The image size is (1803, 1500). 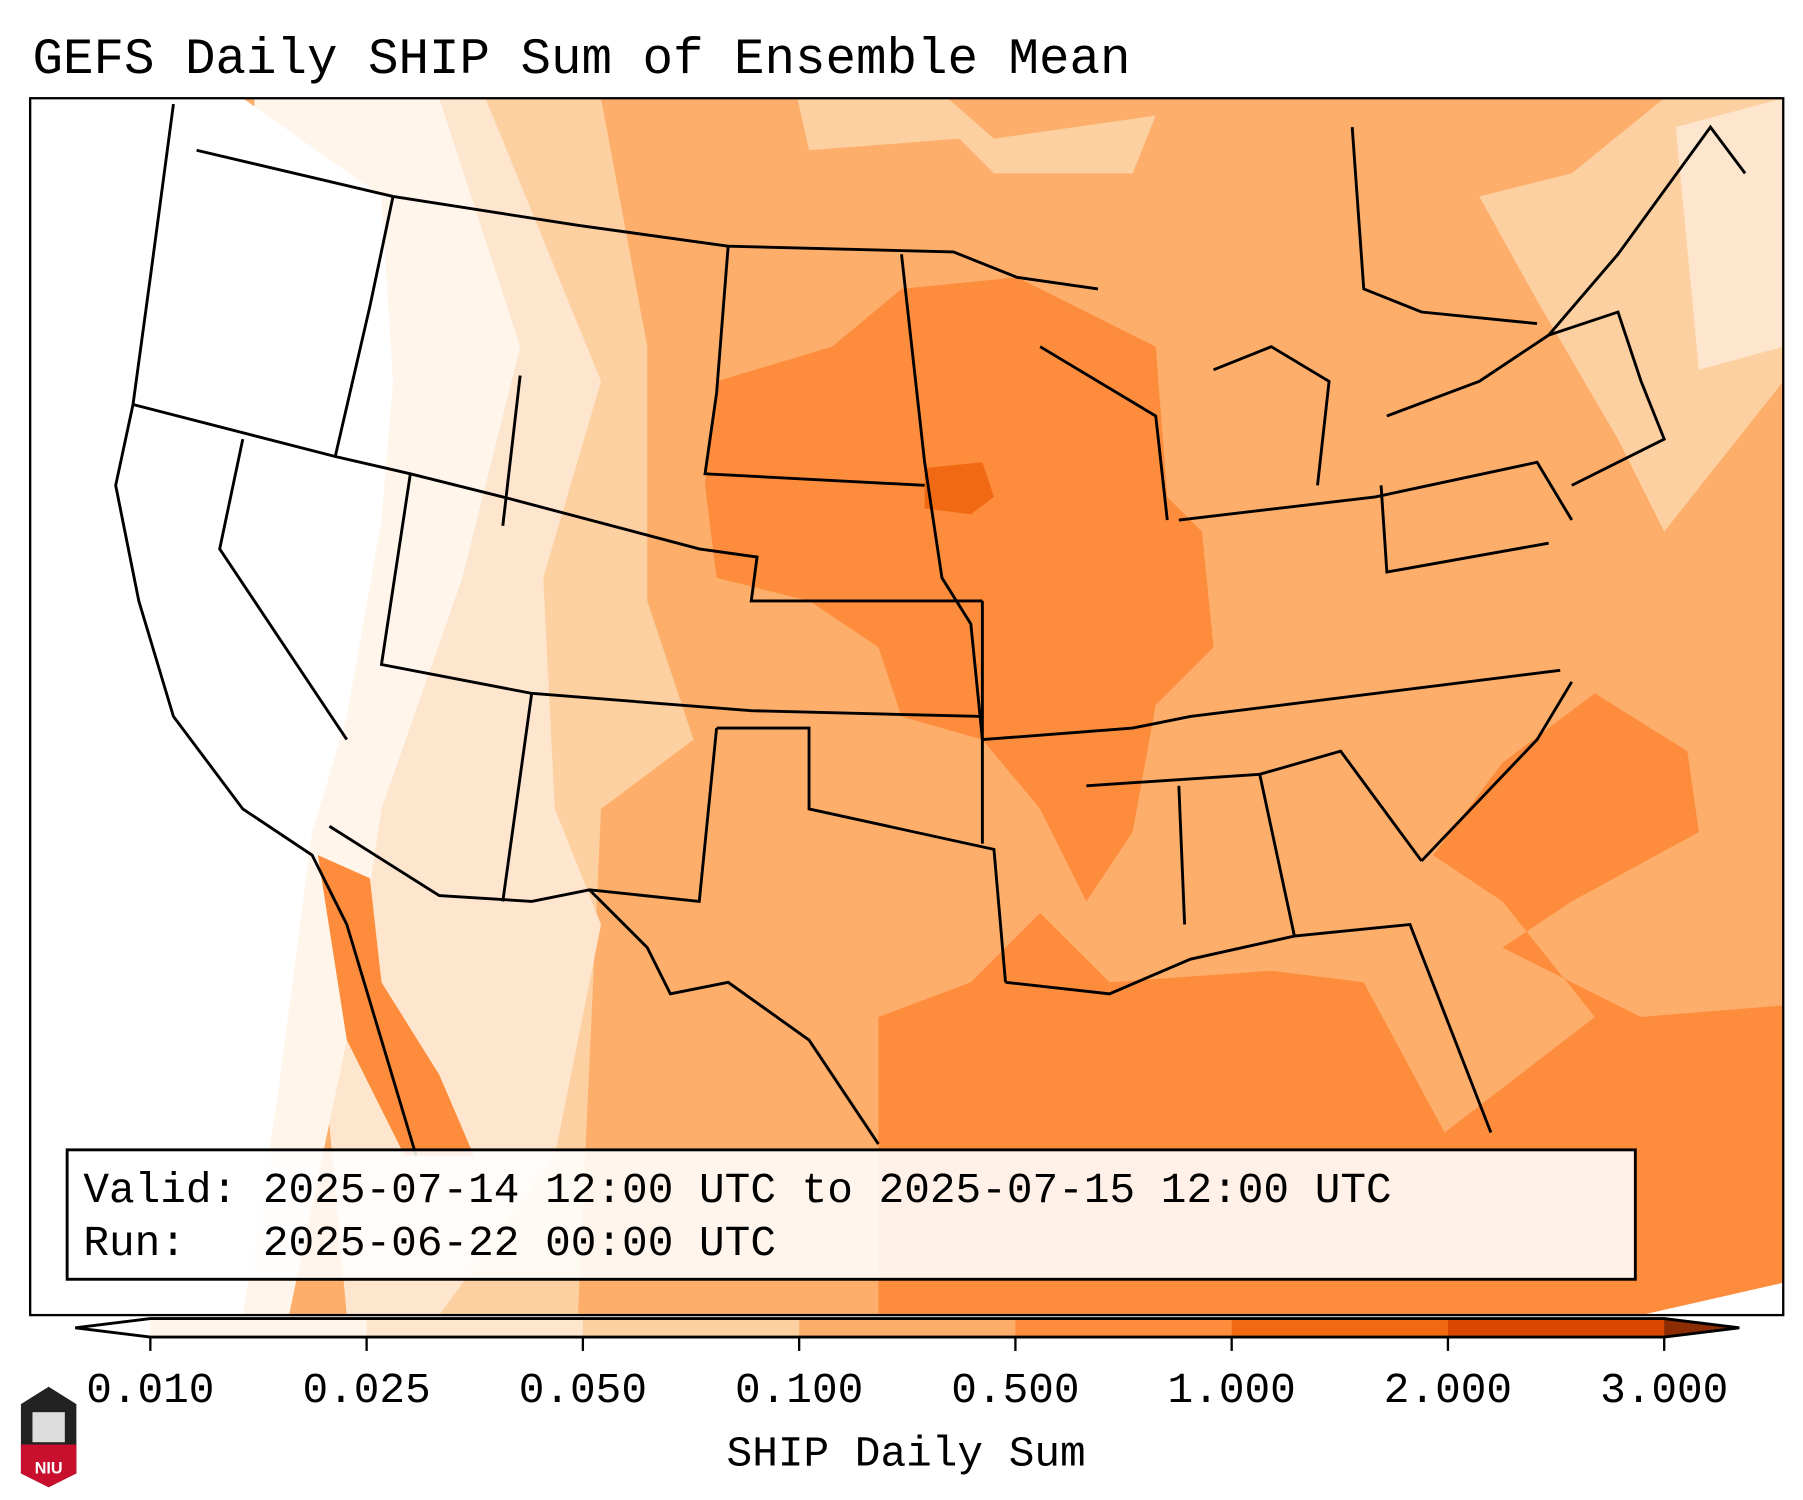 What do you see at coordinates (150, 1390) in the screenshot?
I see `colorbar-tick-label: 0.010` at bounding box center [150, 1390].